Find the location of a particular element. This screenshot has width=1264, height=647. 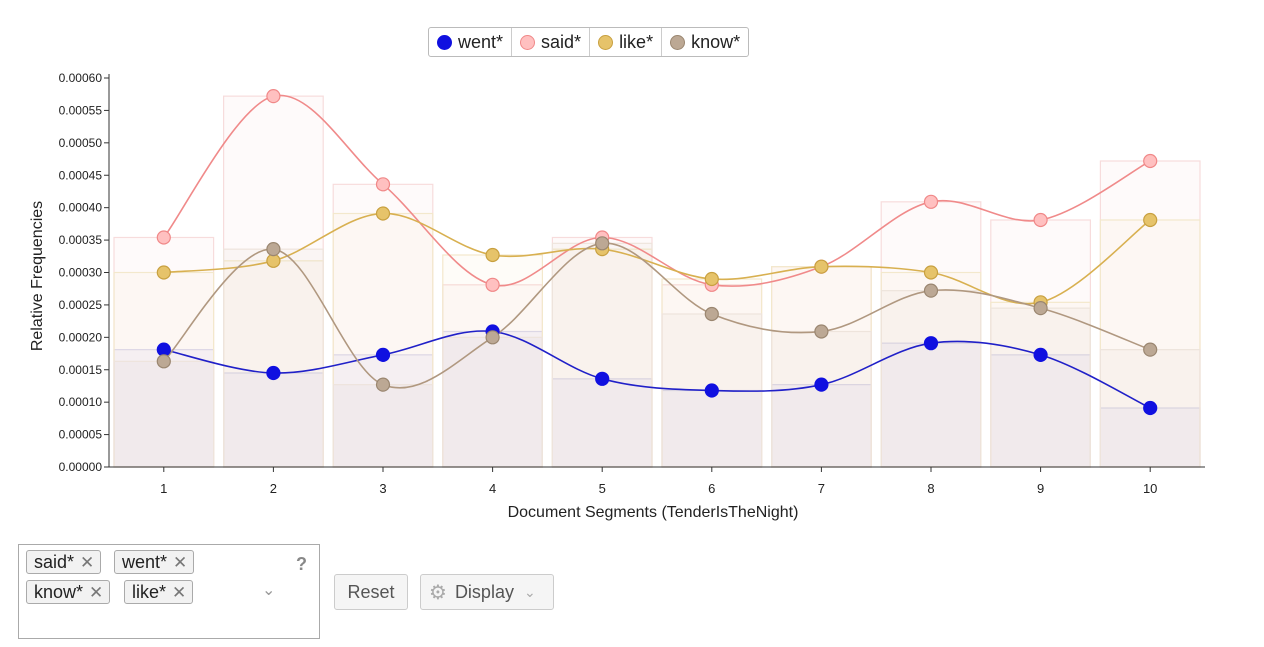

term-tag-like: like* ✕ is located at coordinates (159, 592).